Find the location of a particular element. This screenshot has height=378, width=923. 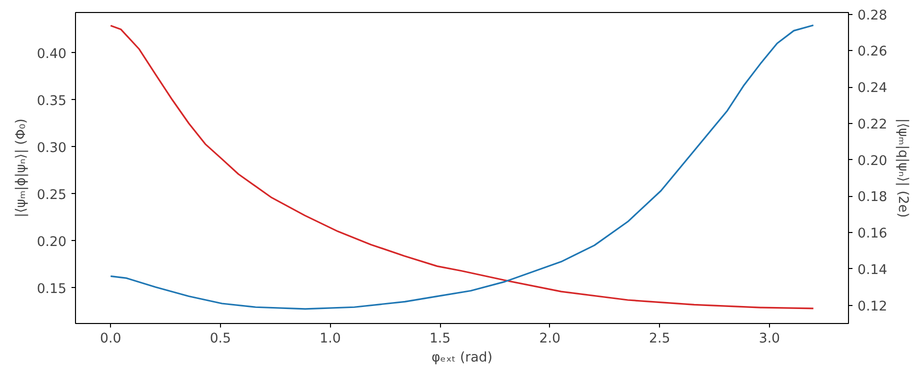

x-tick-label: 1.5 is located at coordinates (440, 339).